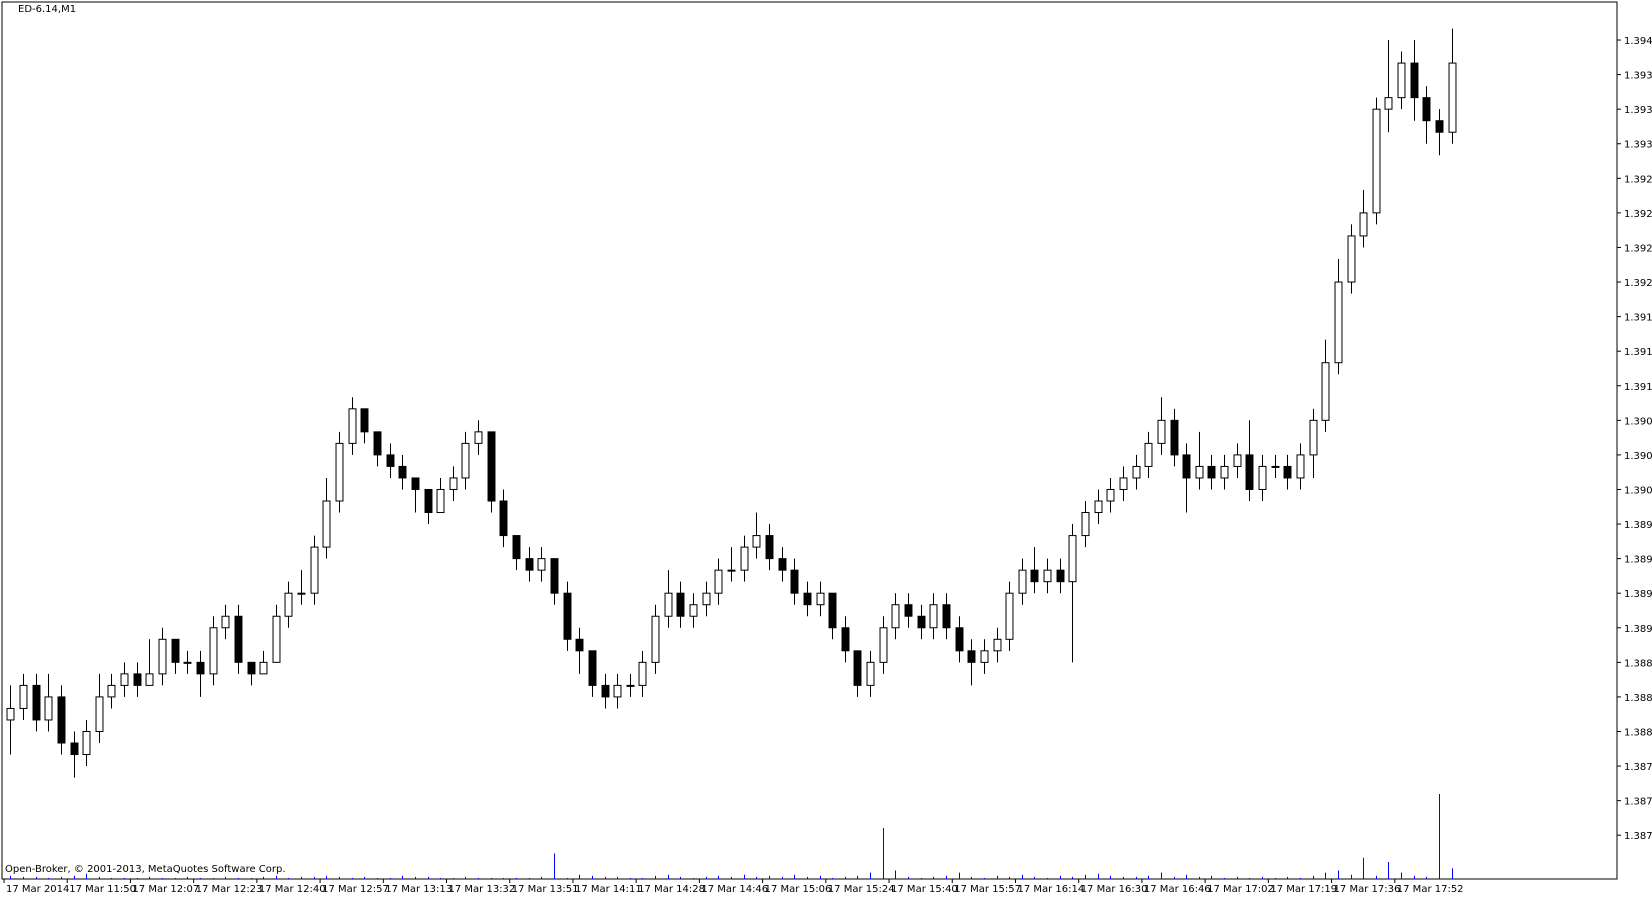  I want to click on y-tick-label: 1.3935, so click(1638, 110).